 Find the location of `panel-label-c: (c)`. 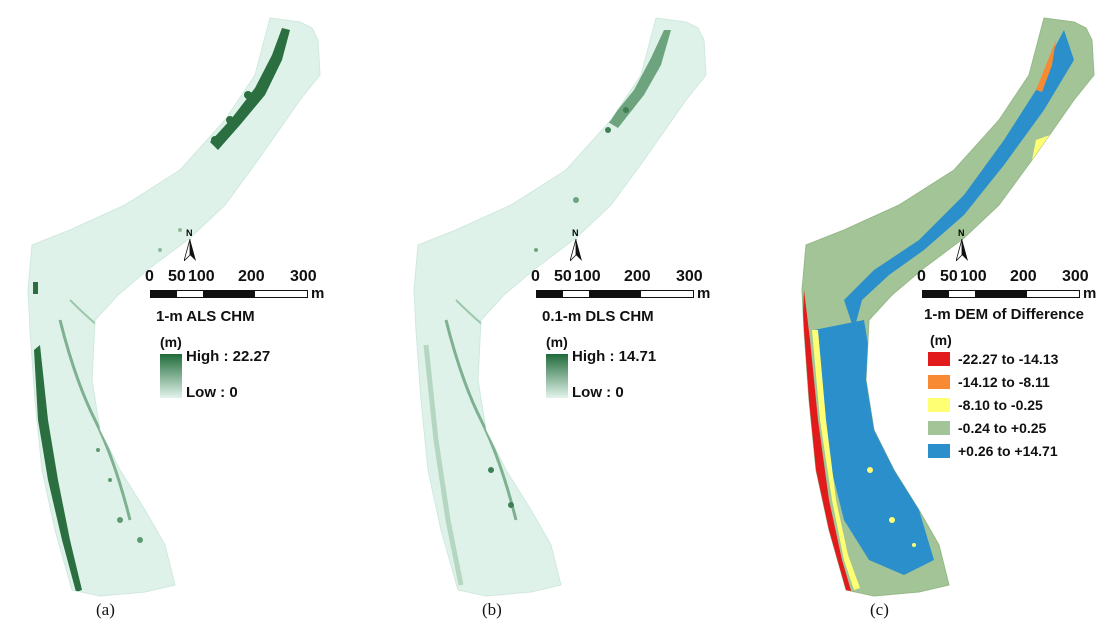

panel-label-c: (c) is located at coordinates (879, 609).